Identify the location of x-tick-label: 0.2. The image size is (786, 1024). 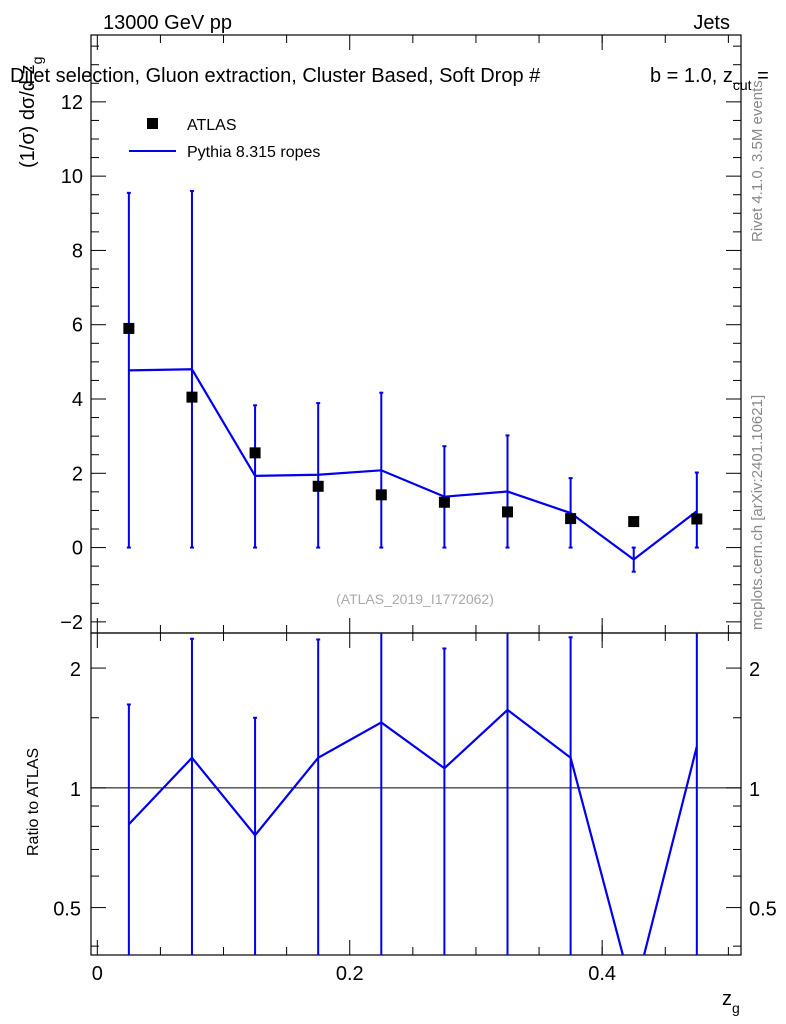
(350, 974).